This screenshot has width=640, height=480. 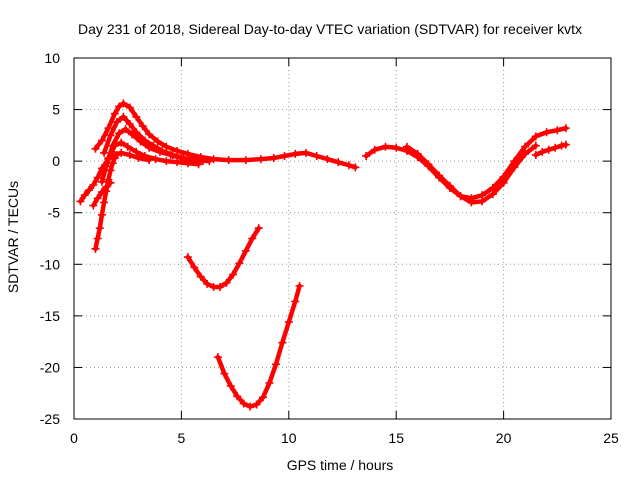 I want to click on x-tick-label: 25, so click(x=611, y=438).